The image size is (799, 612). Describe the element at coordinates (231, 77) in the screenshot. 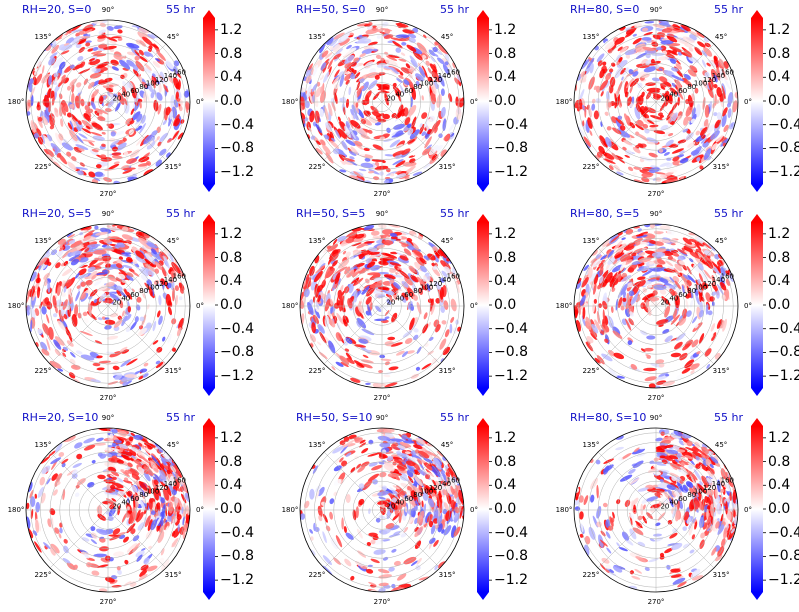

I see `colorbar-tick-label: 0.4` at that location.